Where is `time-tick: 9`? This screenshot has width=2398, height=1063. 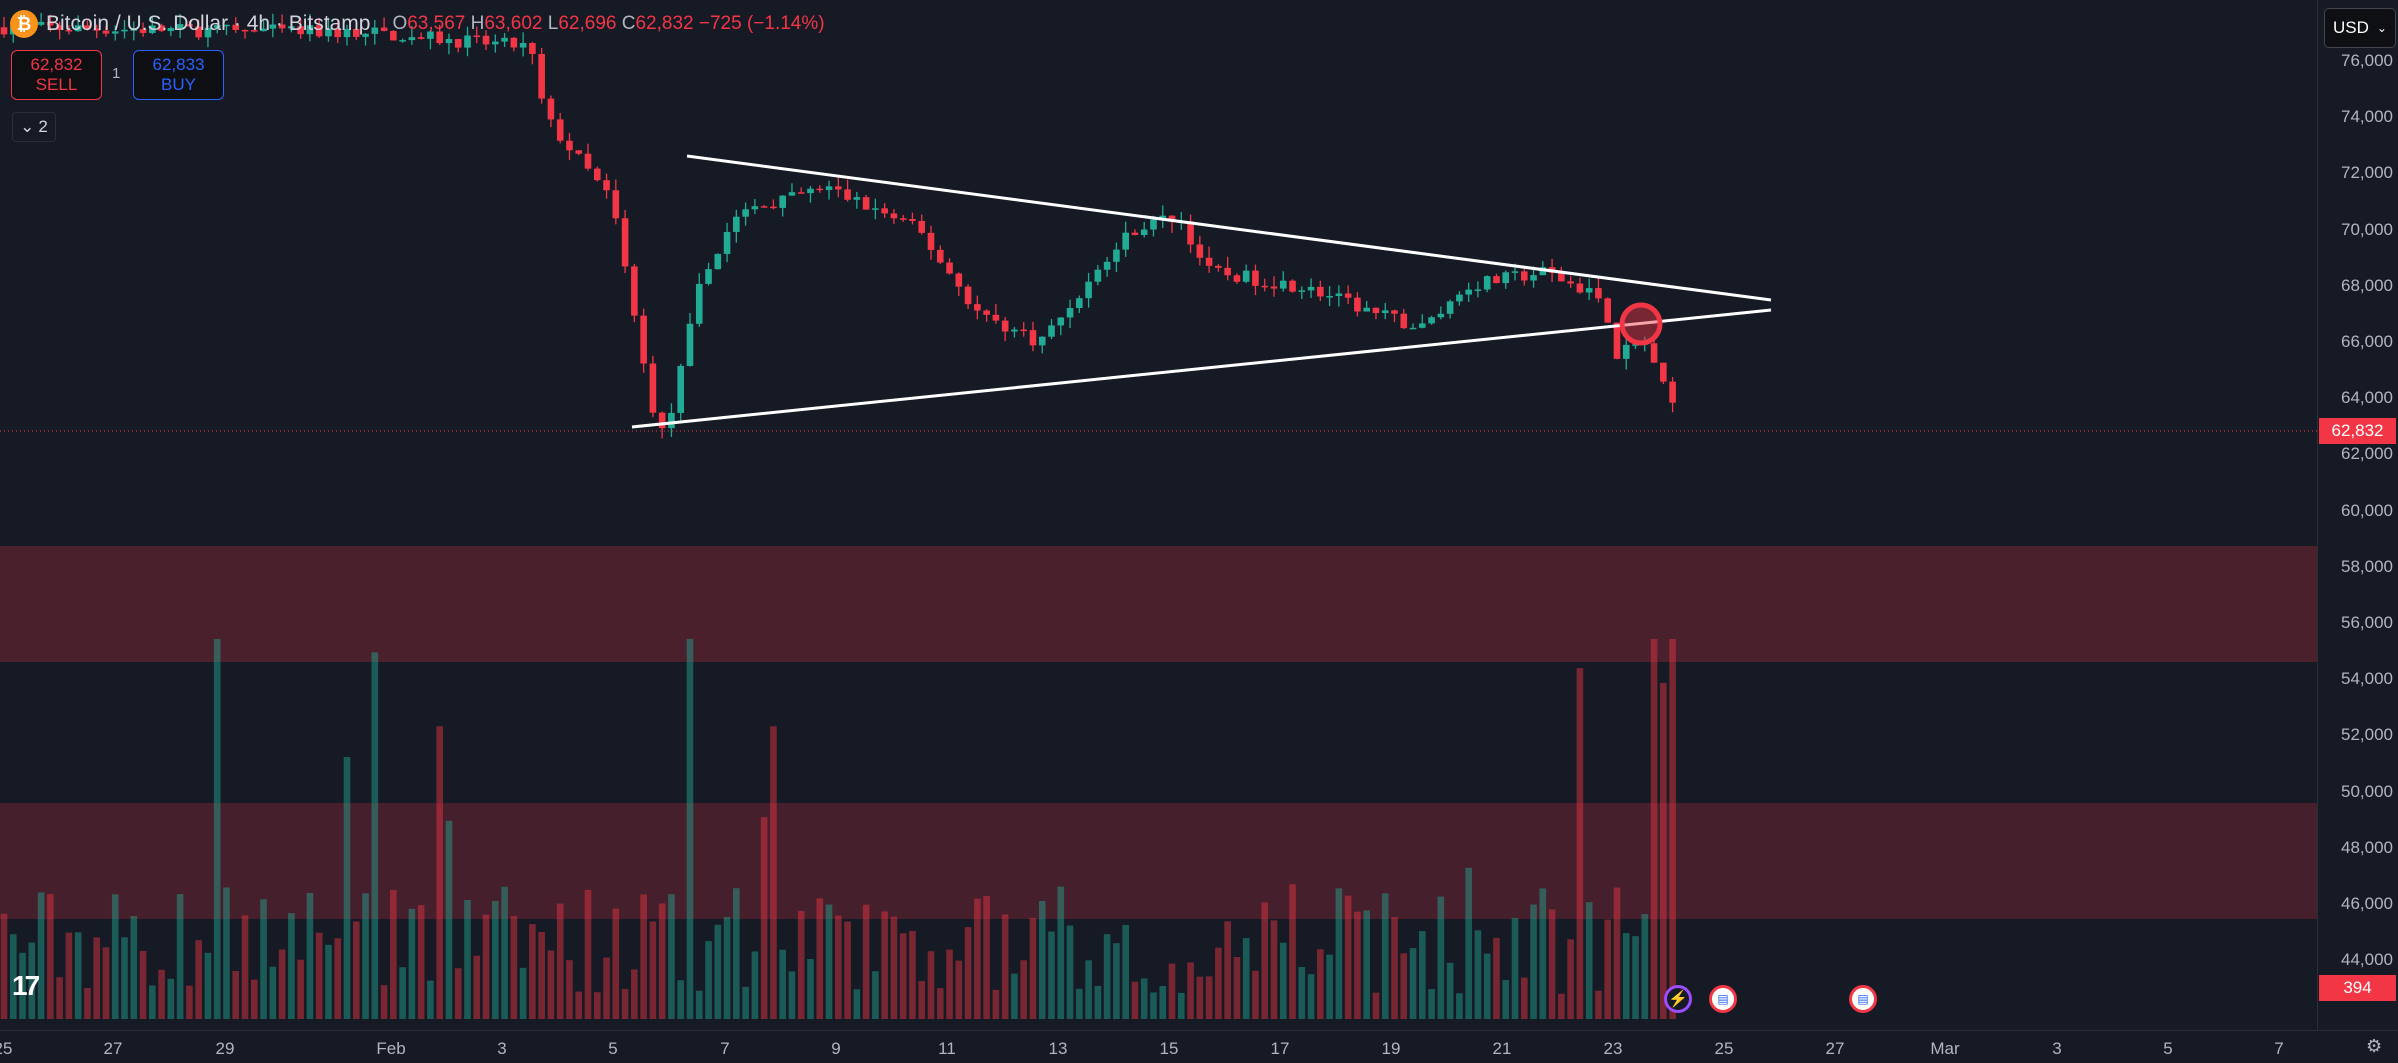 time-tick: 9 is located at coordinates (836, 1048).